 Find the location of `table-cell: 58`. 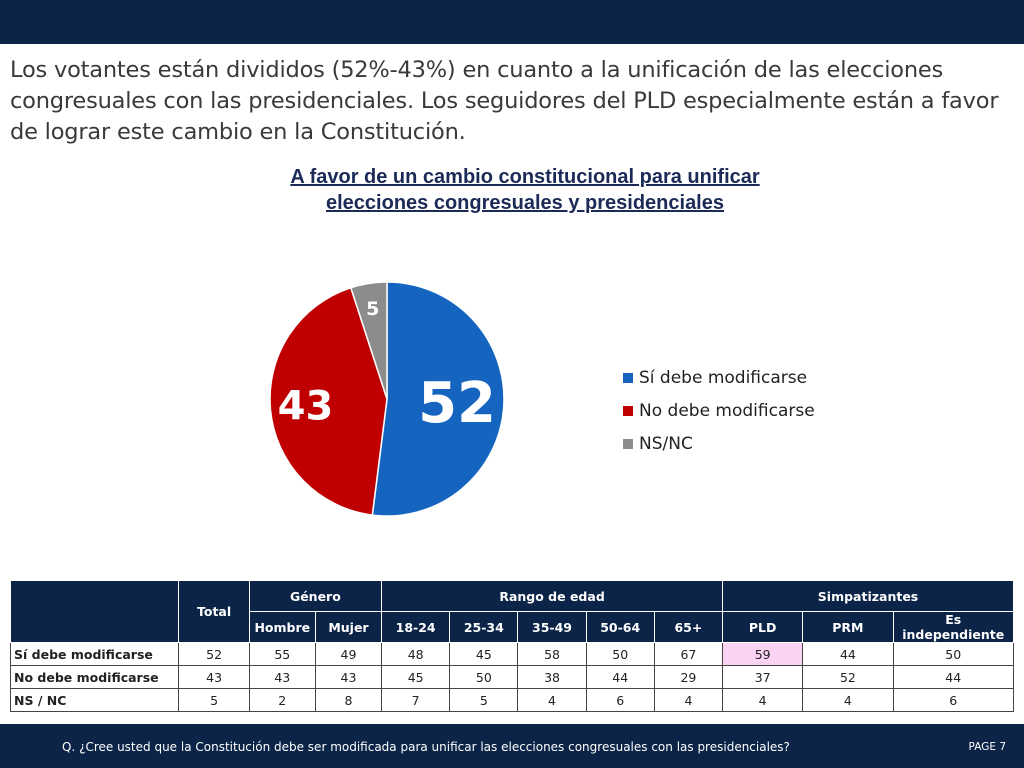

table-cell: 58 is located at coordinates (552, 654).